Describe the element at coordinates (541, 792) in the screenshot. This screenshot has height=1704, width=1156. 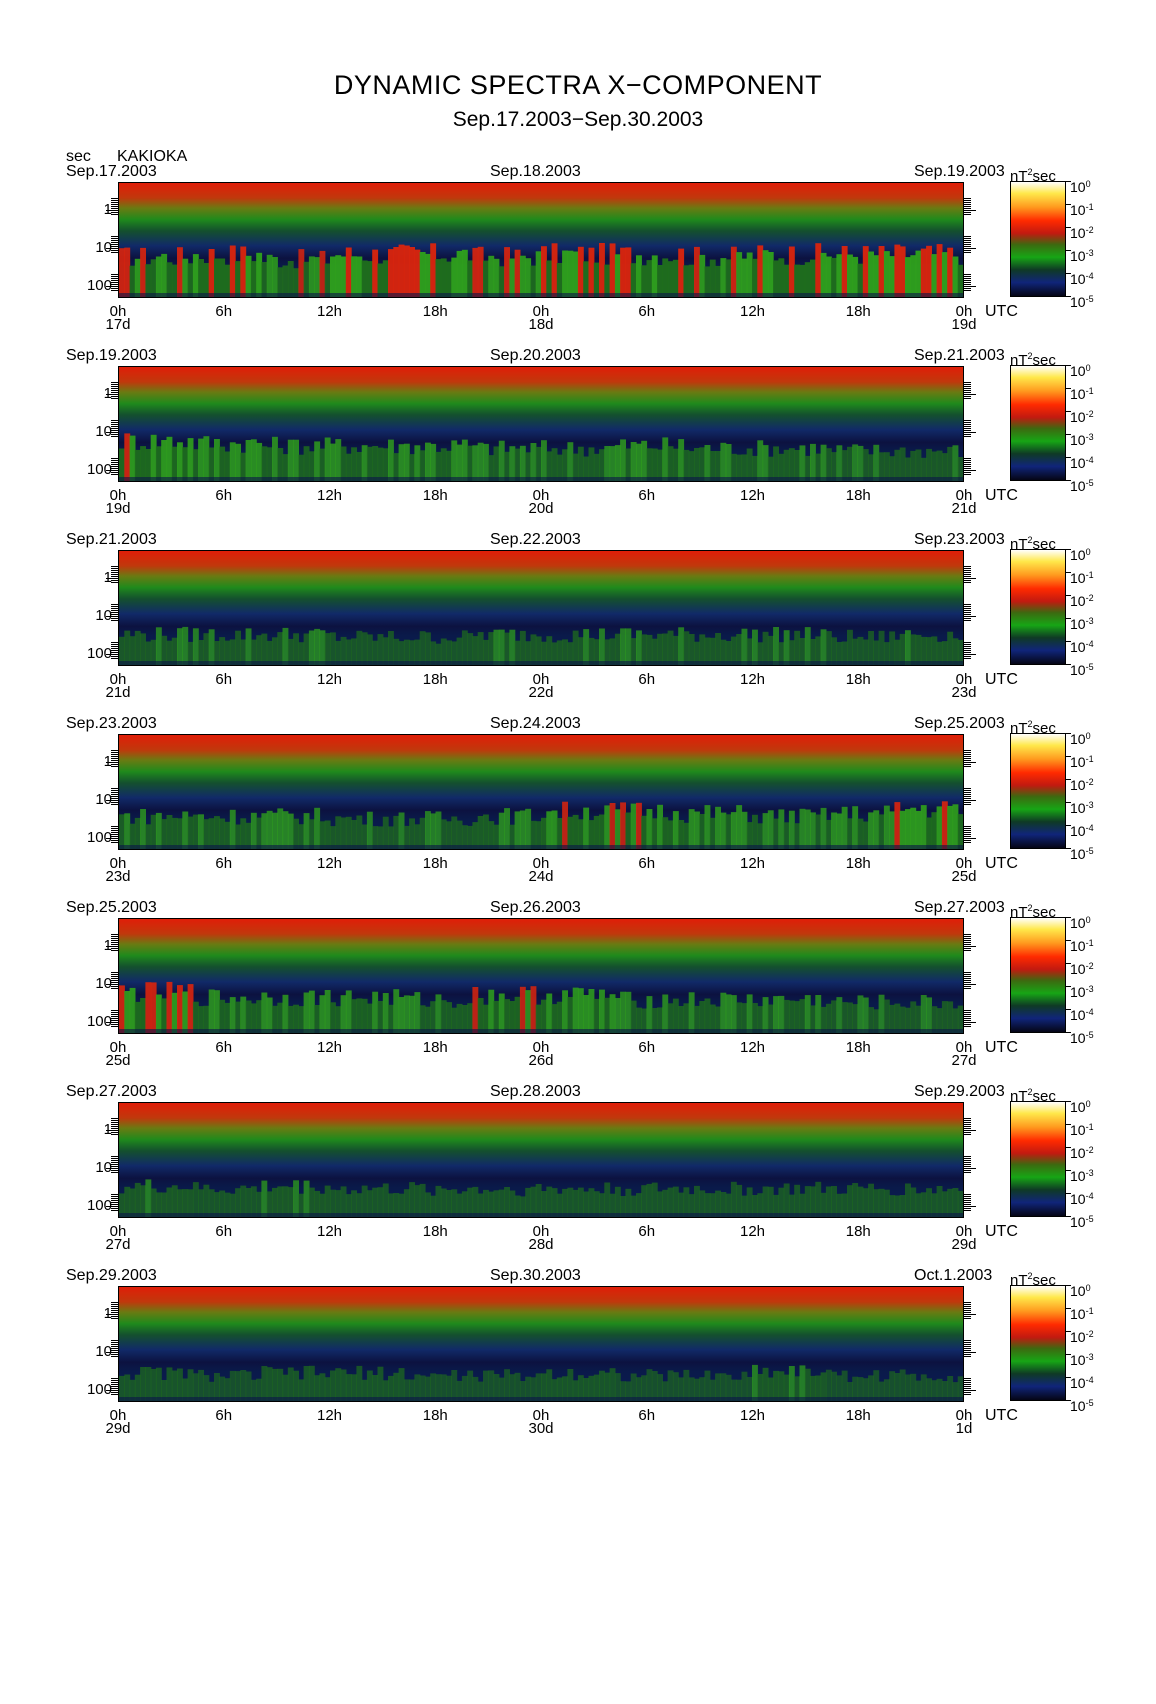
I see `spectrogram-plot` at that location.